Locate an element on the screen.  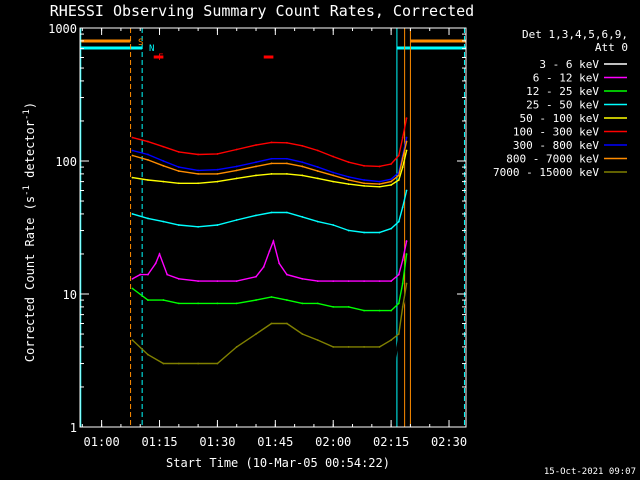
legend-header-line2: Att 0 is located at coordinates (611, 47).